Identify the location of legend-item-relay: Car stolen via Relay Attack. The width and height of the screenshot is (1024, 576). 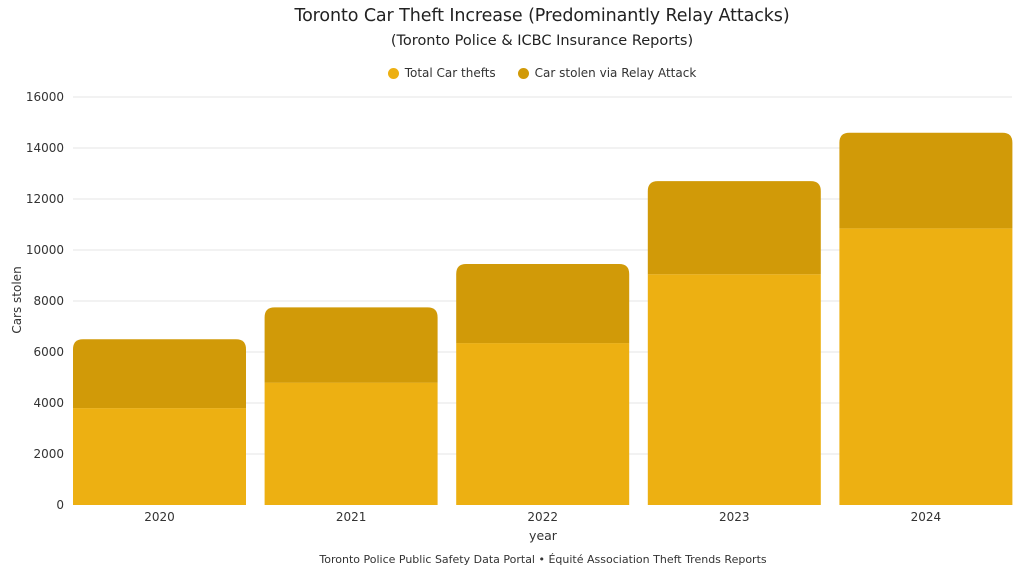
(607, 73).